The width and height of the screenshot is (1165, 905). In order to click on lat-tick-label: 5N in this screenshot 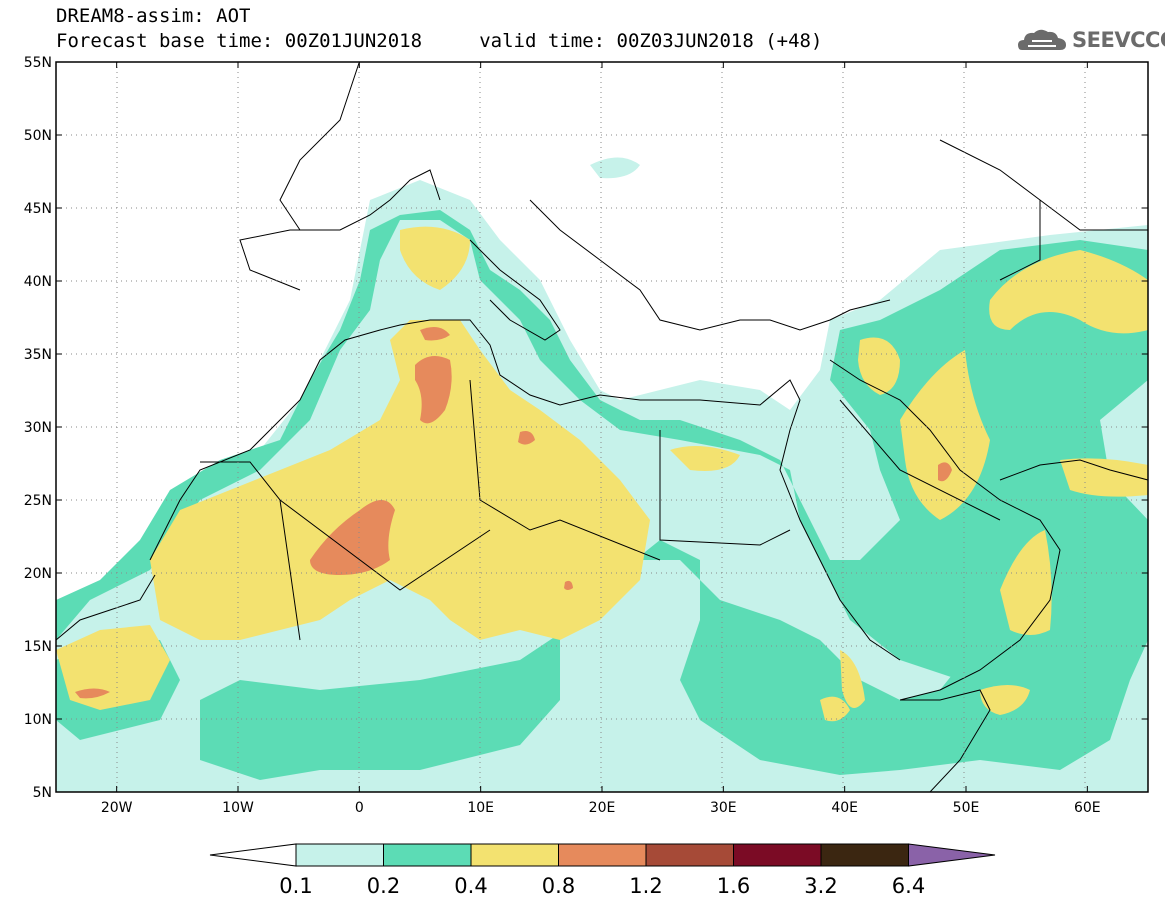, I will do `click(42, 793)`.